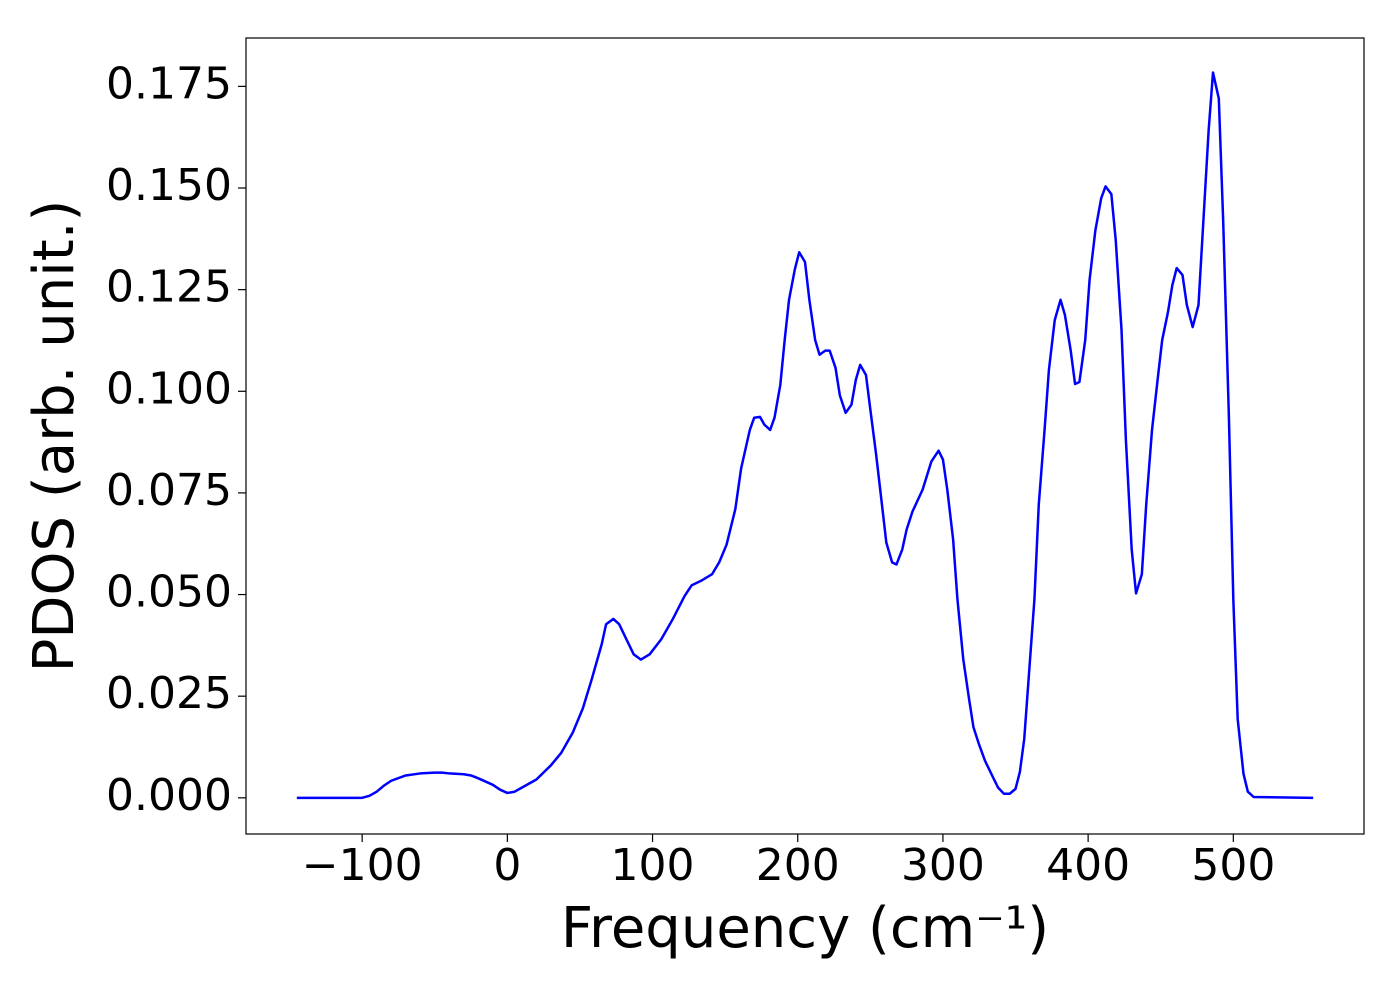  Describe the element at coordinates (169, 693) in the screenshot. I see `y-tick-label: 0.025` at that location.